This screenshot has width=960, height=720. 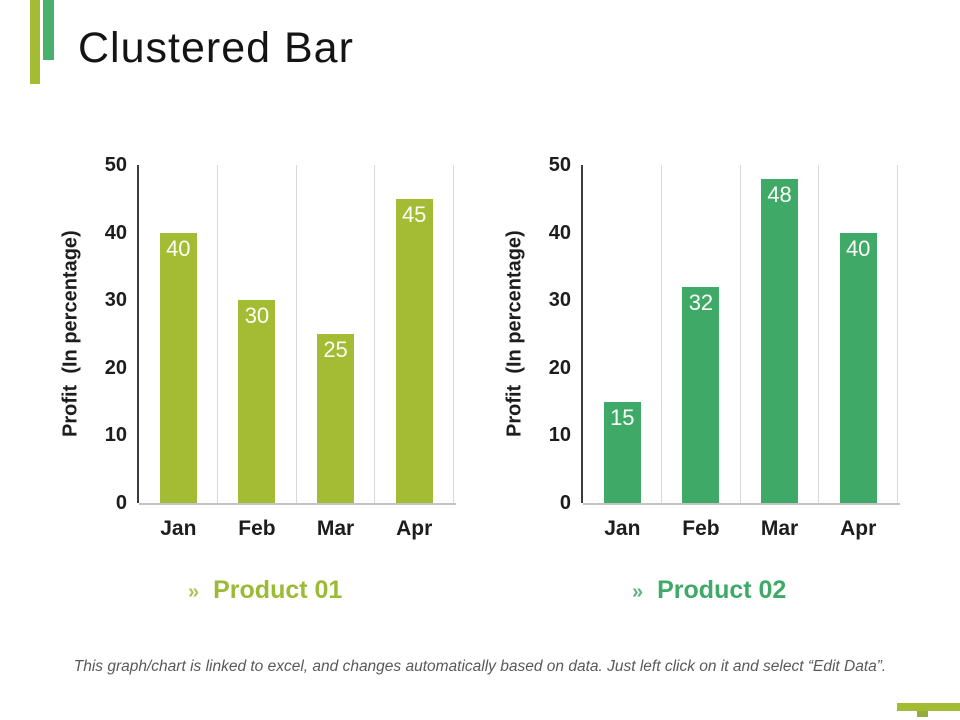 What do you see at coordinates (35, 42) in the screenshot?
I see `accent-bar-olive` at bounding box center [35, 42].